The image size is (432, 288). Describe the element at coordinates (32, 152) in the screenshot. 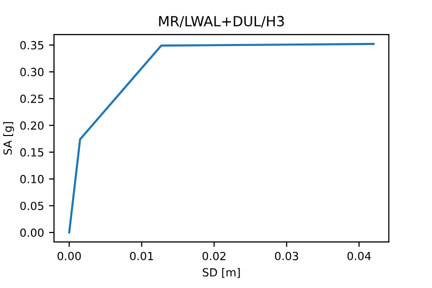

I see `y-tick-label: 0.15` at that location.